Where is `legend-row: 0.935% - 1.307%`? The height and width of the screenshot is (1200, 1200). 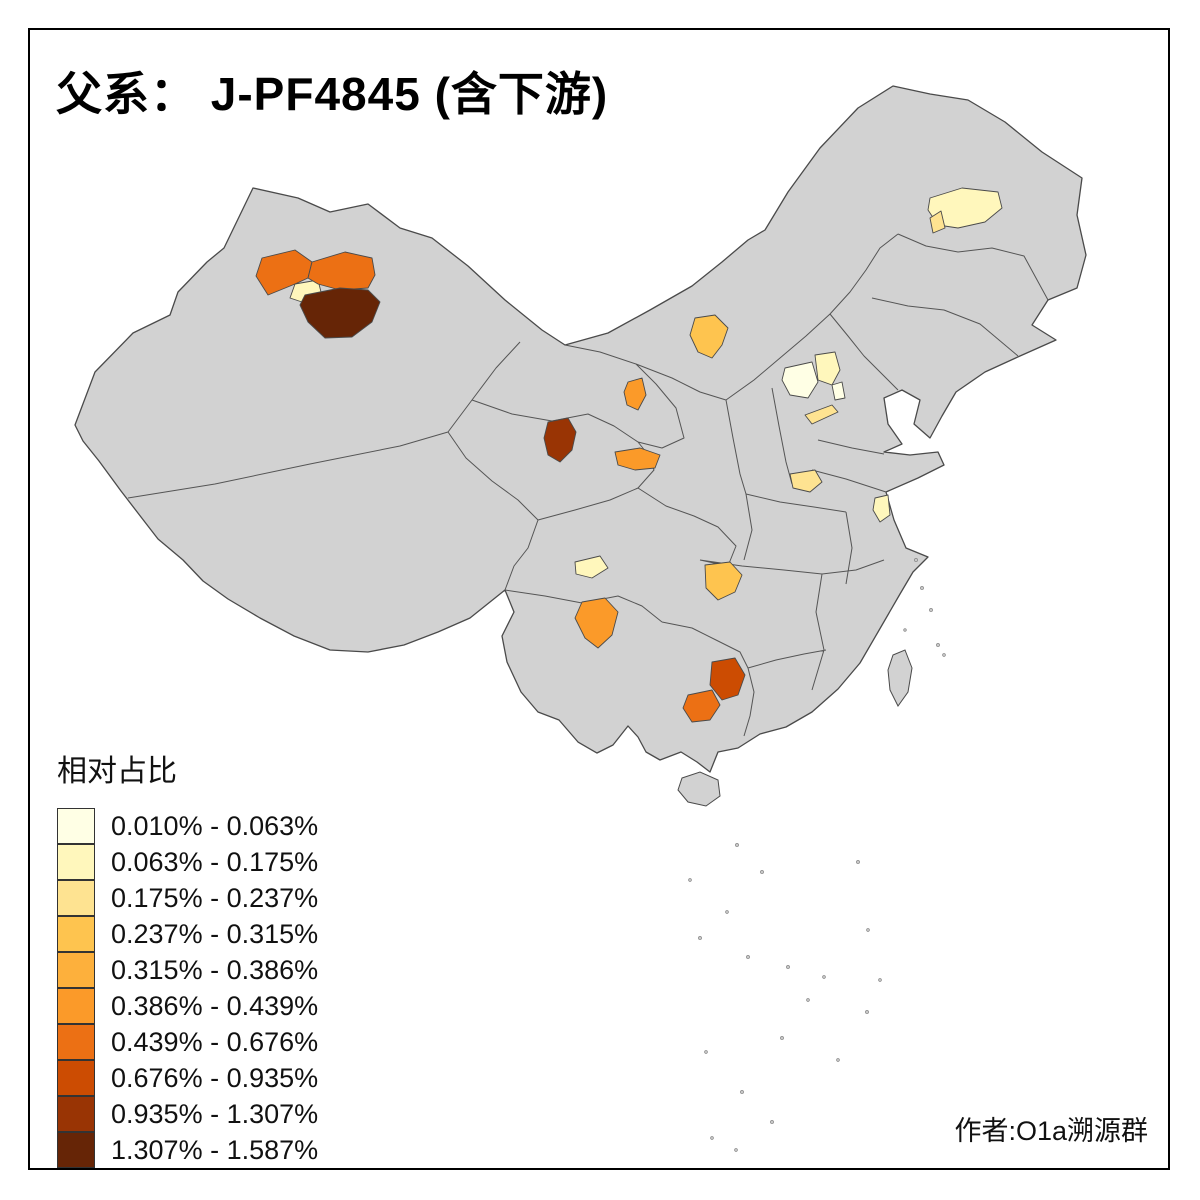
legend-row: 0.935% - 1.307% is located at coordinates (187, 1114).